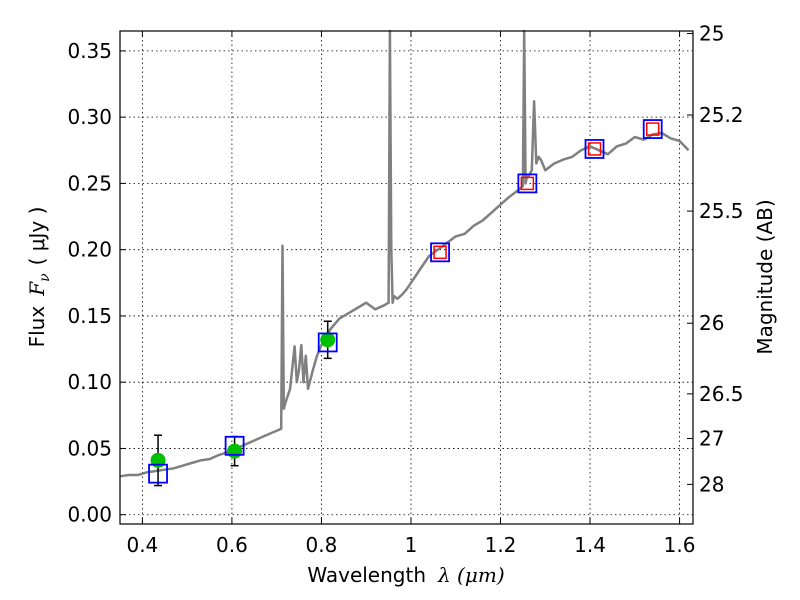  What do you see at coordinates (232, 545) in the screenshot?
I see `x-tick-label: 0.6` at bounding box center [232, 545].